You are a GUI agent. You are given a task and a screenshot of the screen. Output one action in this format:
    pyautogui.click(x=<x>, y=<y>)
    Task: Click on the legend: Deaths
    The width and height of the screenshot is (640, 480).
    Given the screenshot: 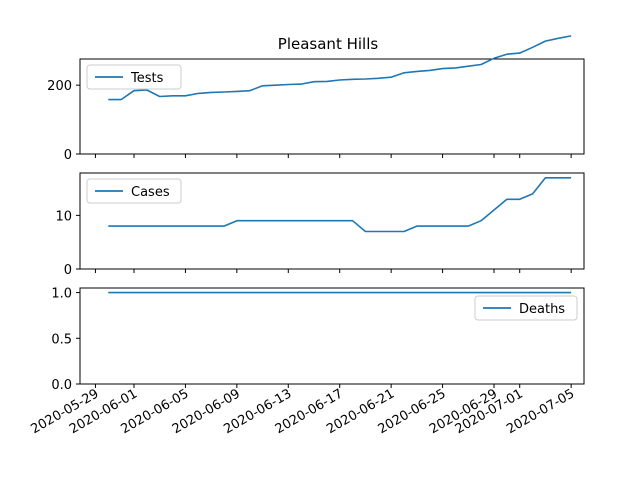 What is the action you would take?
    pyautogui.click(x=526, y=308)
    